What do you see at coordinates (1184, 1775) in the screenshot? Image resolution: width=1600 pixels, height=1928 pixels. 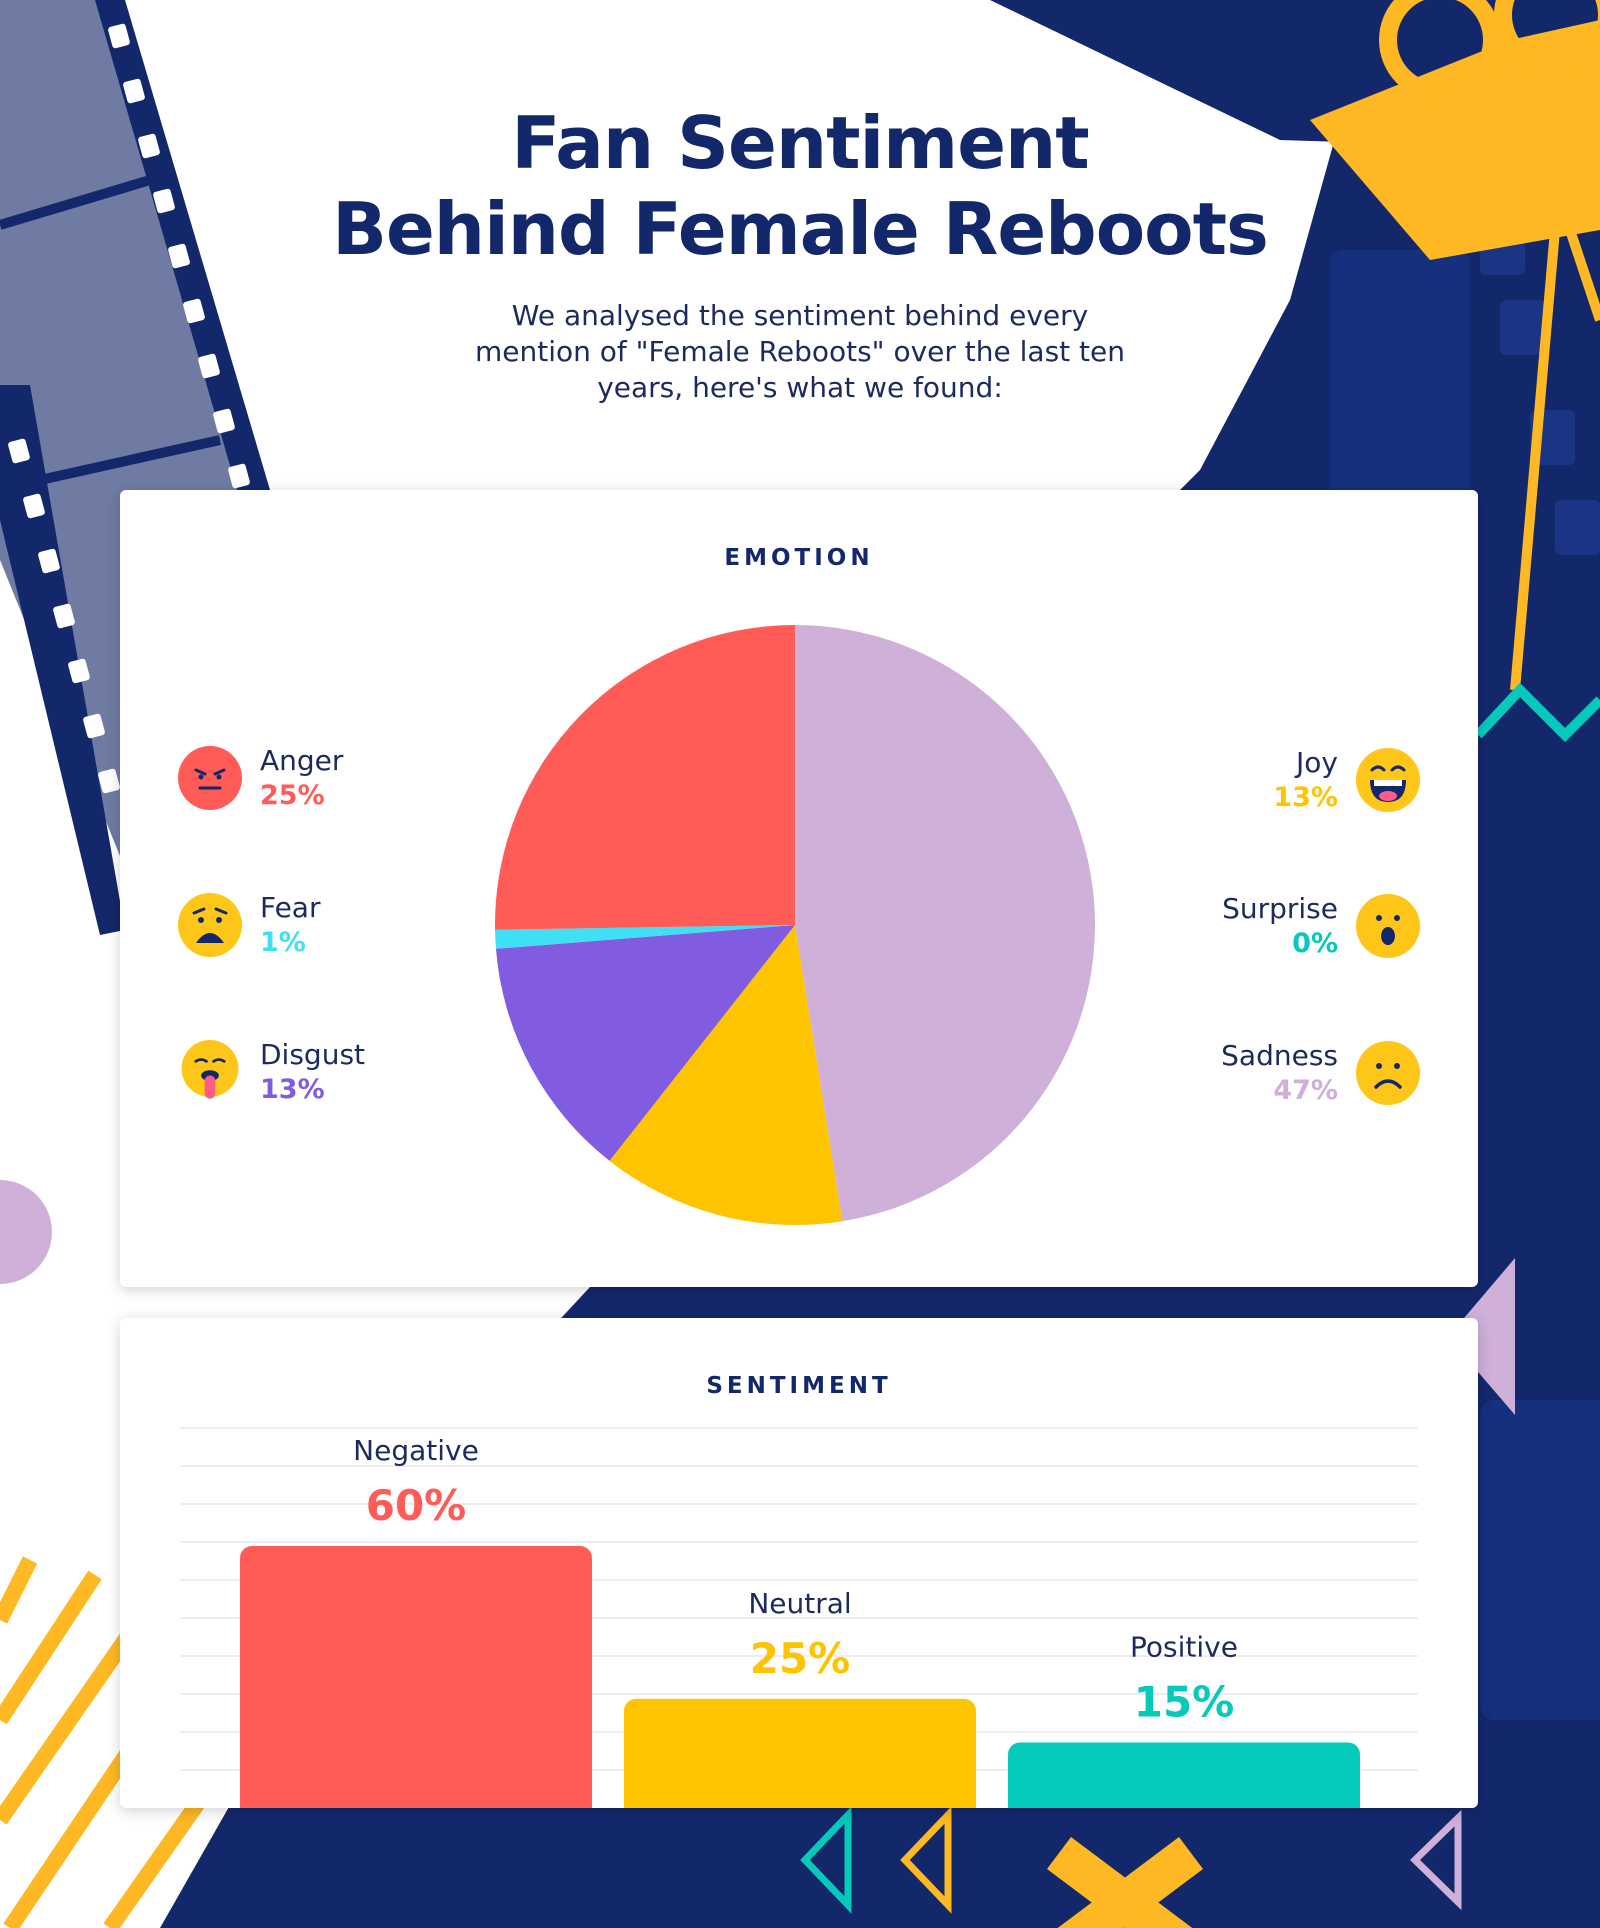 I see `bar-positive` at bounding box center [1184, 1775].